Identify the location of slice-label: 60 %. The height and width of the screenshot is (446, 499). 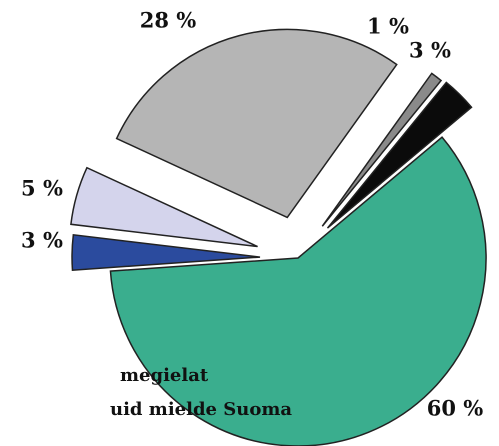
(455, 408).